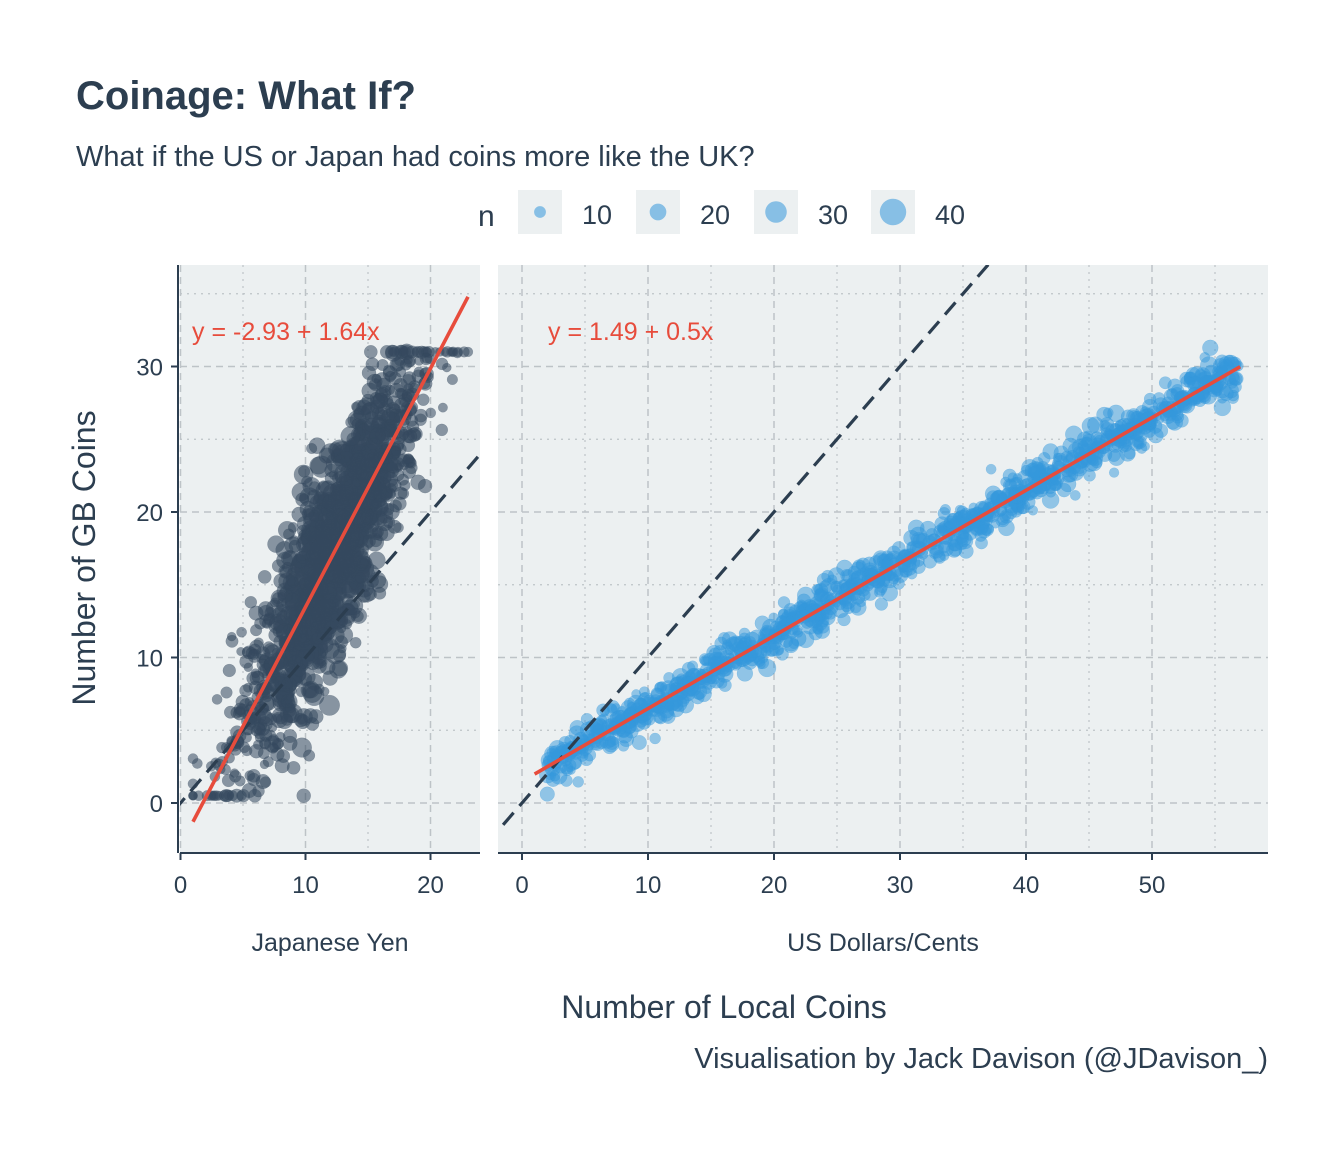  Describe the element at coordinates (721, 212) in the screenshot. I see `size-legend: n 10 20 30 40` at that location.